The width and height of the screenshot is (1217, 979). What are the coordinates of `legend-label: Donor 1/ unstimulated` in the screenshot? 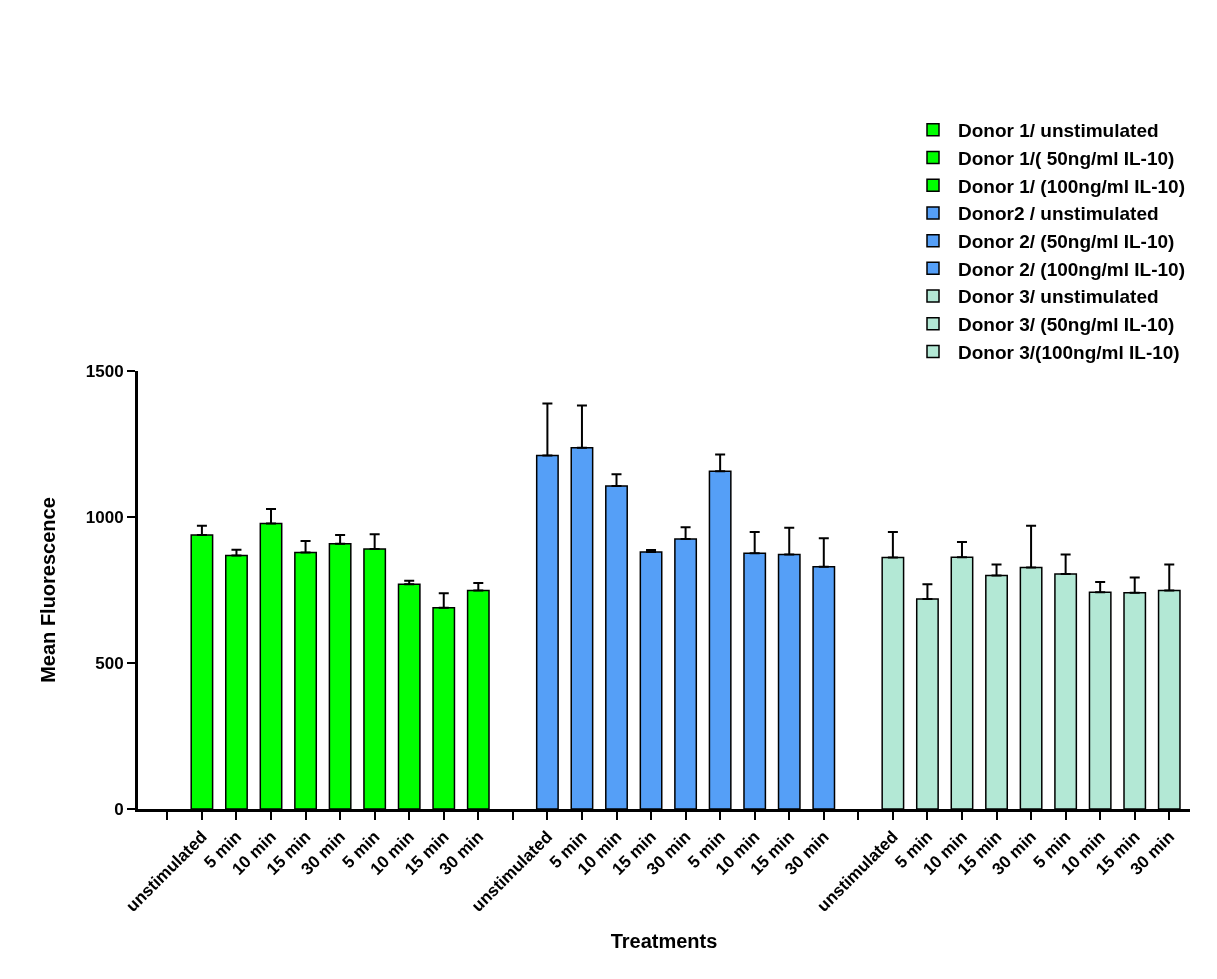 It's located at (1058, 131).